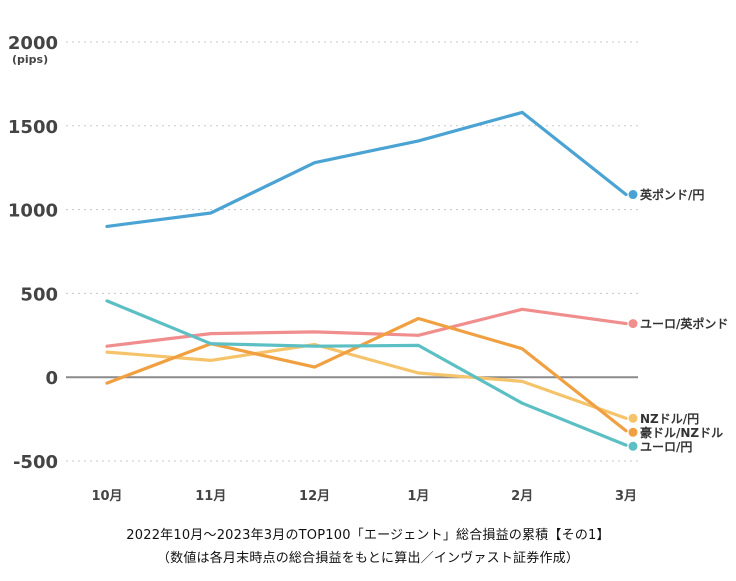 The image size is (736, 581). What do you see at coordinates (51, 378) in the screenshot?
I see `y-tick-label: 0` at bounding box center [51, 378].